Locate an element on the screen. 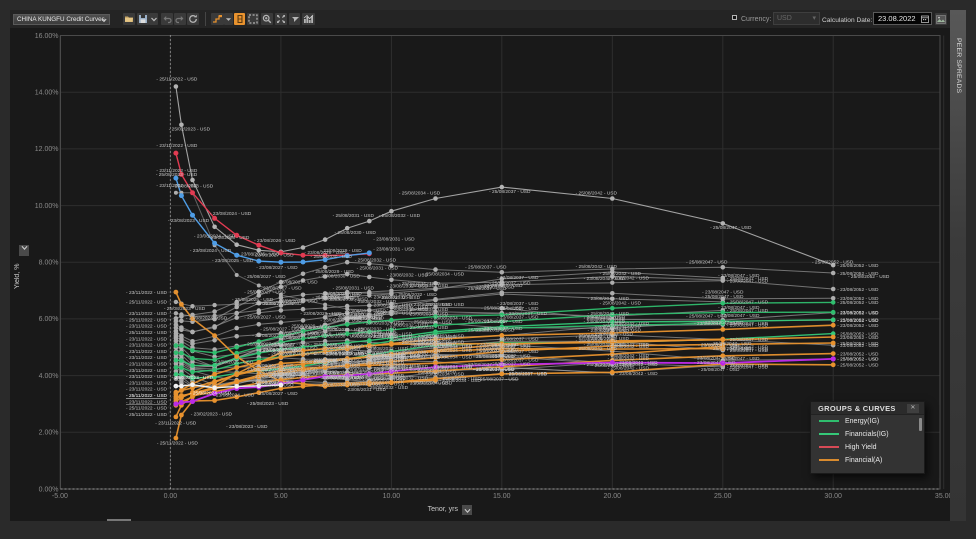 Image resolution: width=976 pixels, height=539 pixels. svg-text: - 25/02/2023 - USD is located at coordinates (190, 130).